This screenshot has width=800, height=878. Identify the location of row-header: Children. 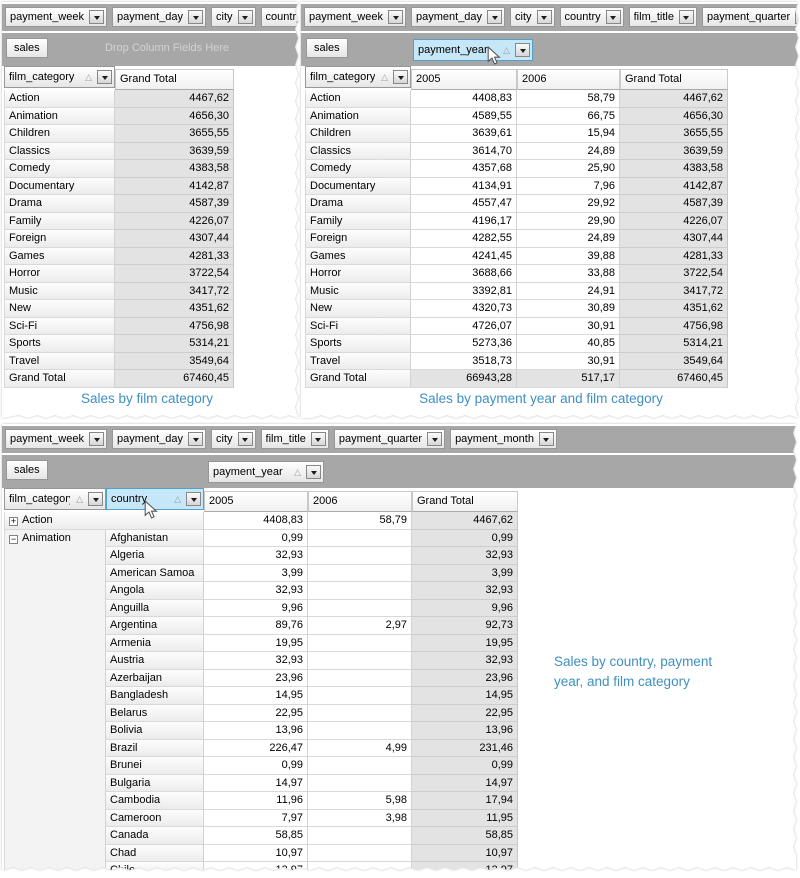
(59, 134).